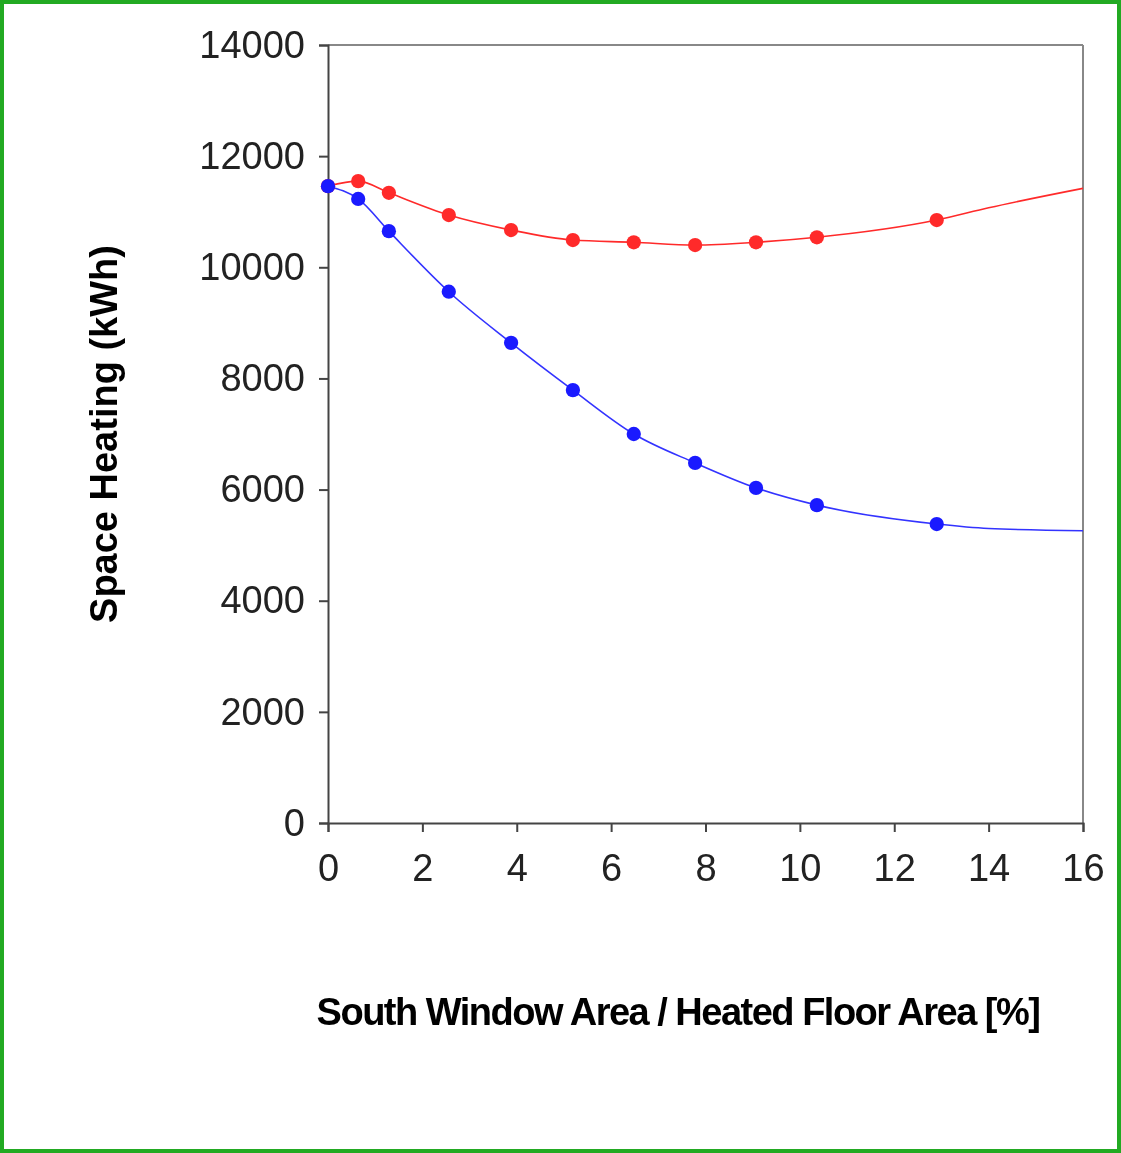  What do you see at coordinates (262, 711) in the screenshot?
I see `y-tick-label: 2000` at bounding box center [262, 711].